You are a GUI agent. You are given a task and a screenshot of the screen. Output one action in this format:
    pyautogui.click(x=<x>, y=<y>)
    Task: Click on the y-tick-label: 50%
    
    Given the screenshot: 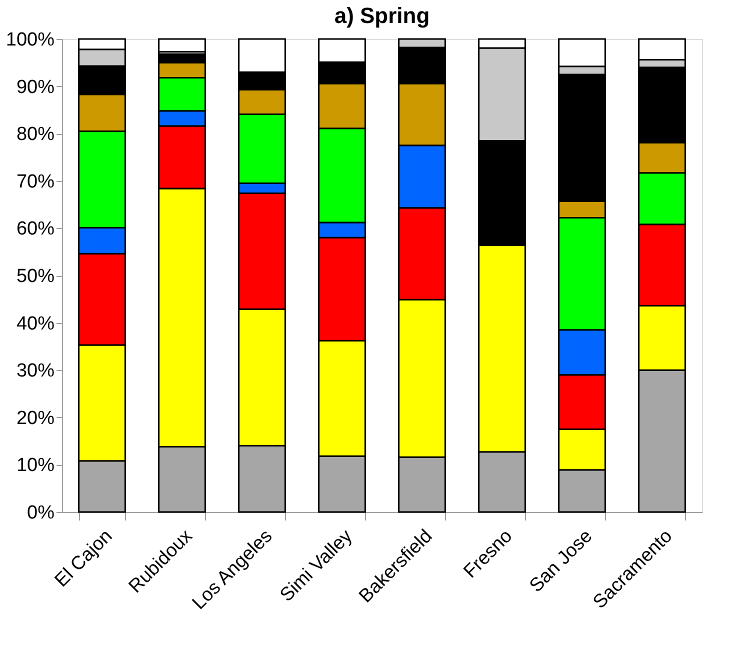 What is the action you would take?
    pyautogui.click(x=35, y=276)
    